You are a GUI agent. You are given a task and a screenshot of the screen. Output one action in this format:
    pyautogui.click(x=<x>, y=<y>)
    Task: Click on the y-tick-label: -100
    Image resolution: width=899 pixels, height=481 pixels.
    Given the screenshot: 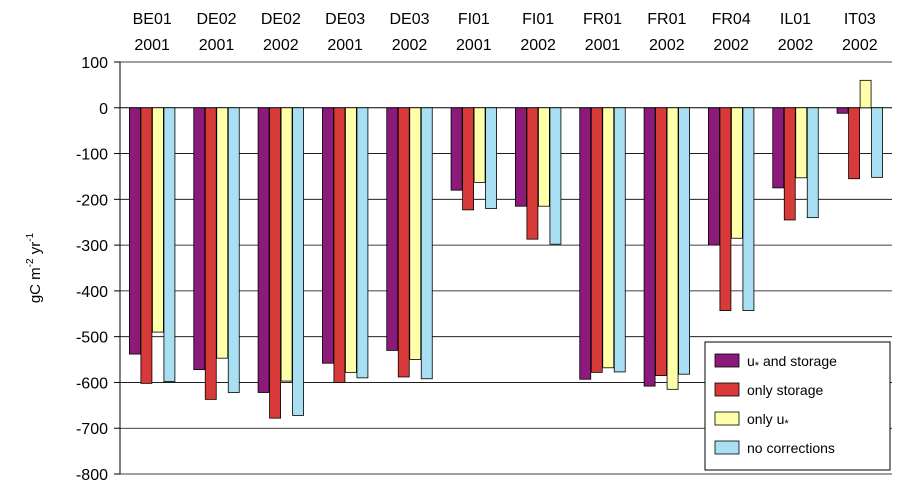 What is the action you would take?
    pyautogui.click(x=92, y=155)
    